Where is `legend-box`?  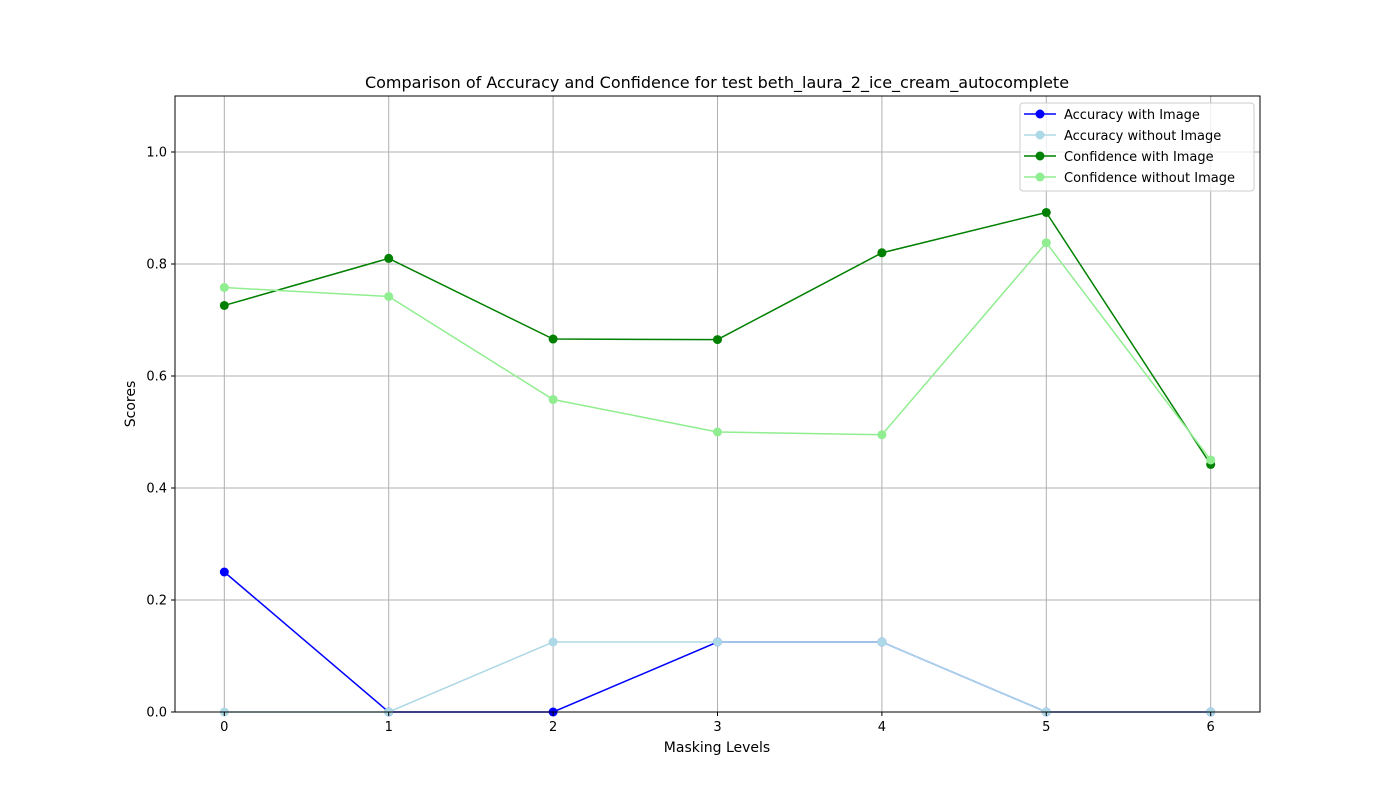
legend-box is located at coordinates (1137, 147).